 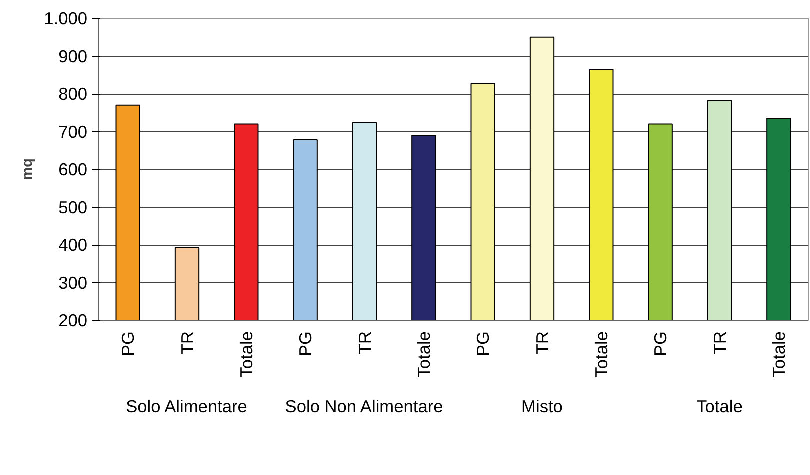 I want to click on text: Misto, so click(x=542, y=406).